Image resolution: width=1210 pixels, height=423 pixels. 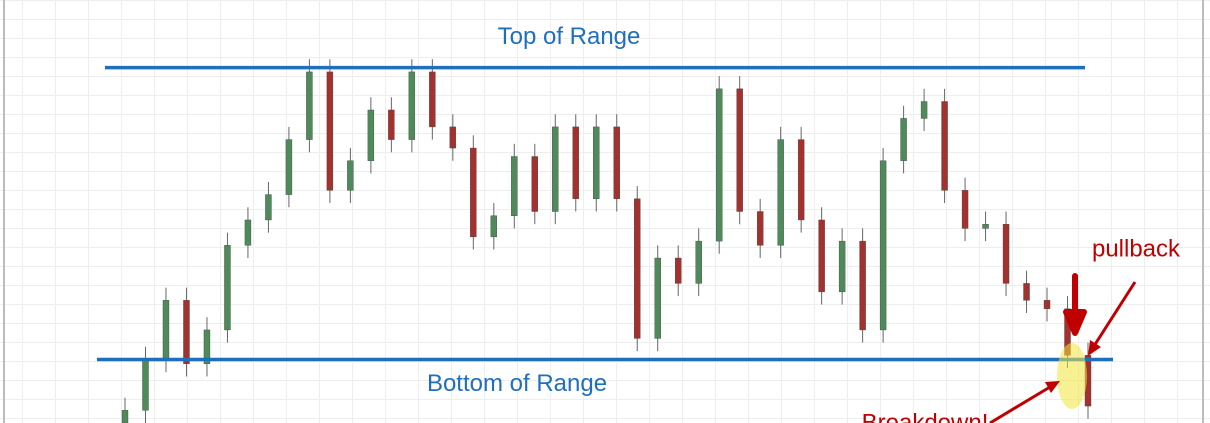 What do you see at coordinates (1114, 314) in the screenshot?
I see `arrow-pullback` at bounding box center [1114, 314].